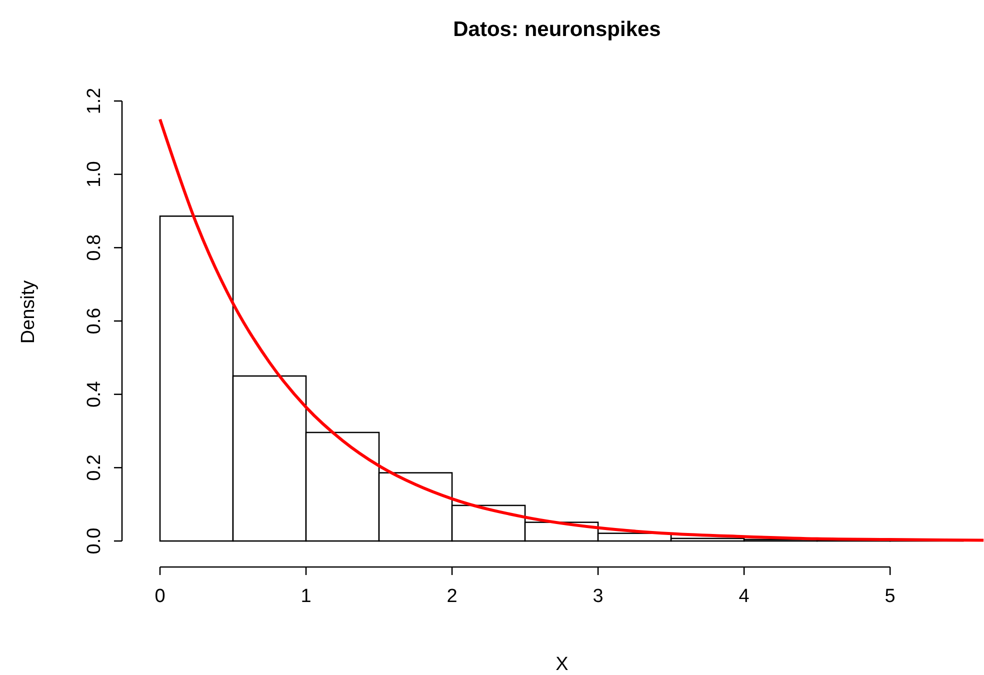 The width and height of the screenshot is (984, 675). Describe the element at coordinates (452, 596) in the screenshot. I see `x-tick-label: 2` at that location.